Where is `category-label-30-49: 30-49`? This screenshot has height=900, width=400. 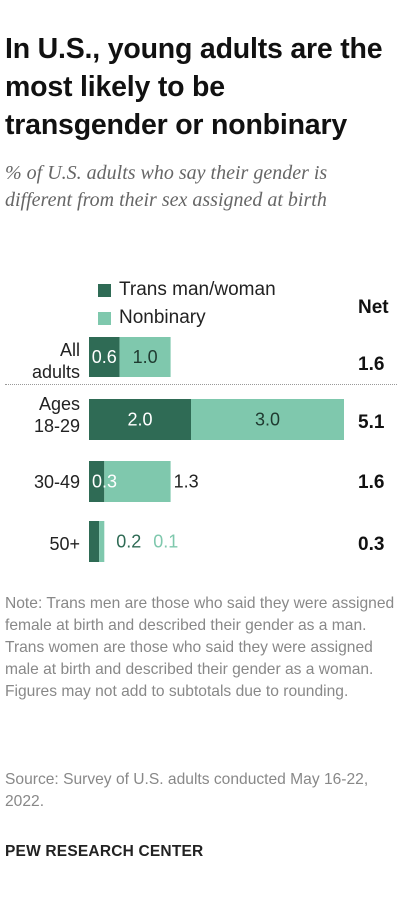
category-label-30-49: 30-49 is located at coordinates (45, 482).